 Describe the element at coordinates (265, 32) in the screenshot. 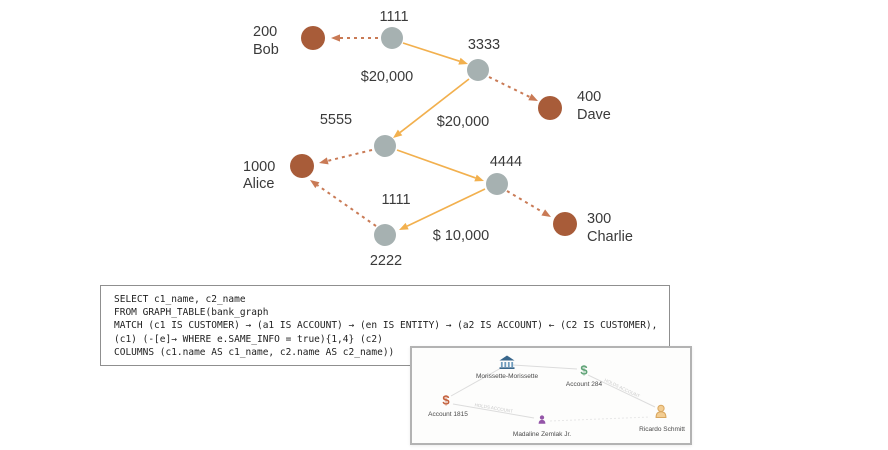

I see `label-customer-bob: 200` at that location.